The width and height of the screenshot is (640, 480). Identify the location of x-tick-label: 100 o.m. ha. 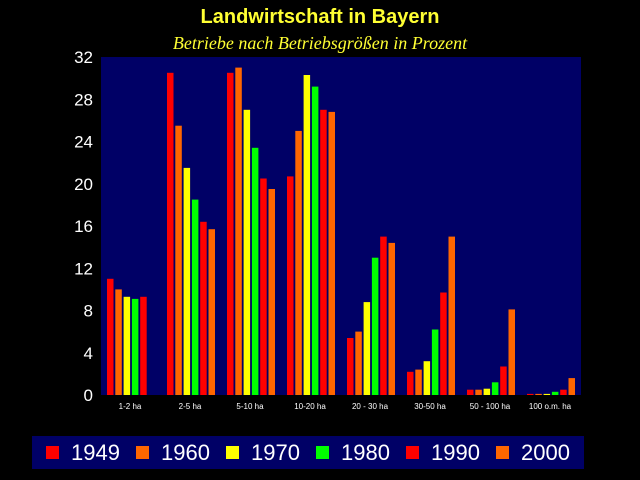
(550, 406).